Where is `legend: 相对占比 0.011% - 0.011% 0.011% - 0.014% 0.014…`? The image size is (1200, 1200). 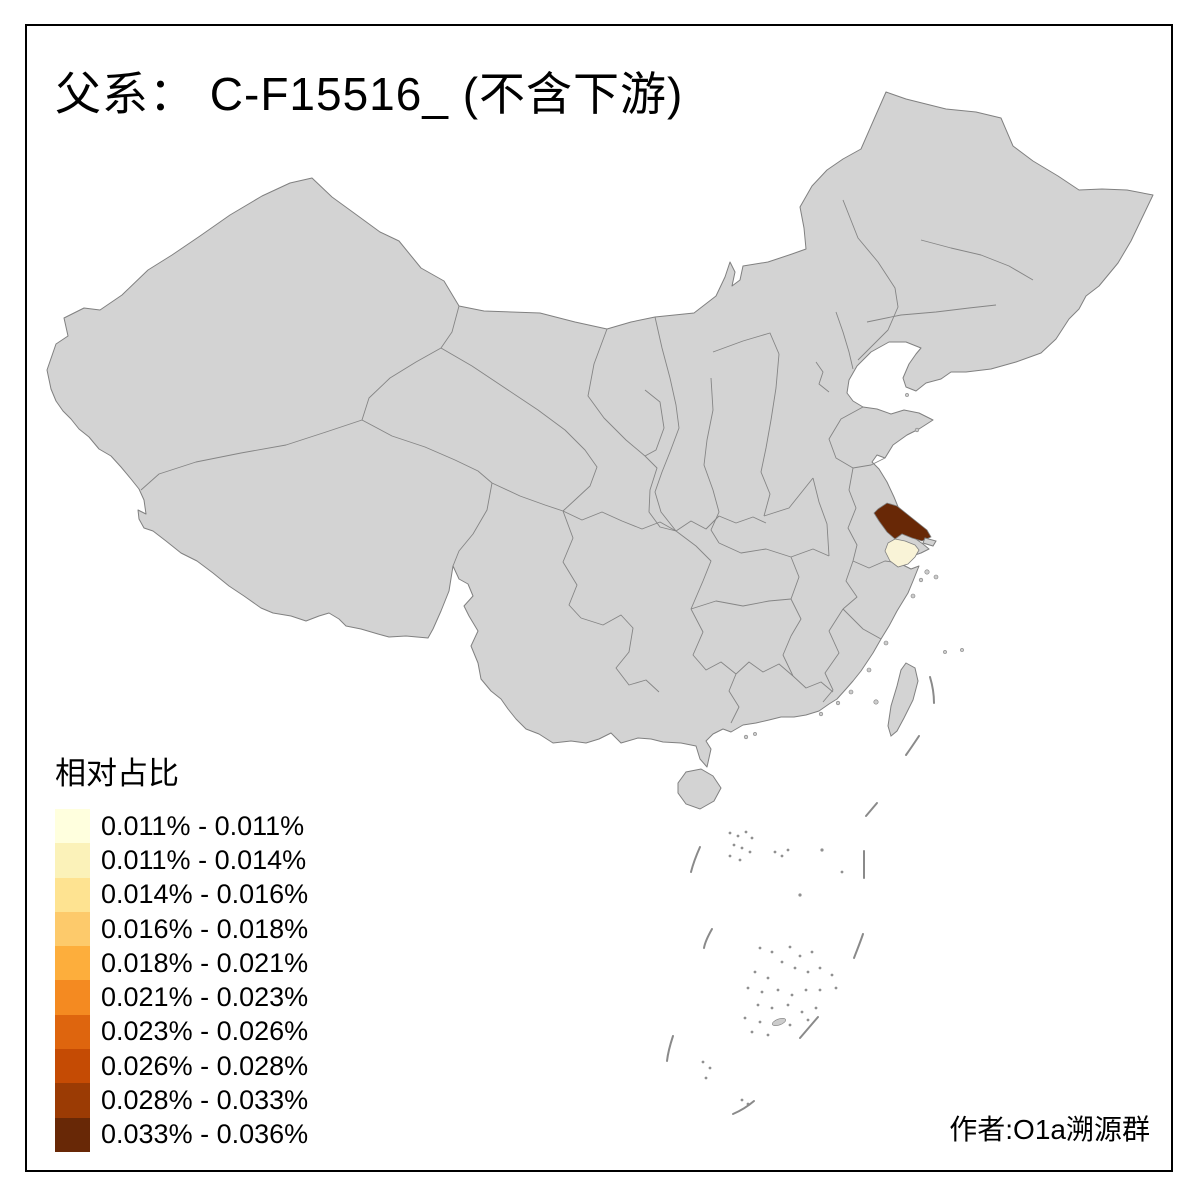
legend: 相对占比 0.011% - 0.011% 0.011% - 0.014% 0.014… is located at coordinates (181, 950).